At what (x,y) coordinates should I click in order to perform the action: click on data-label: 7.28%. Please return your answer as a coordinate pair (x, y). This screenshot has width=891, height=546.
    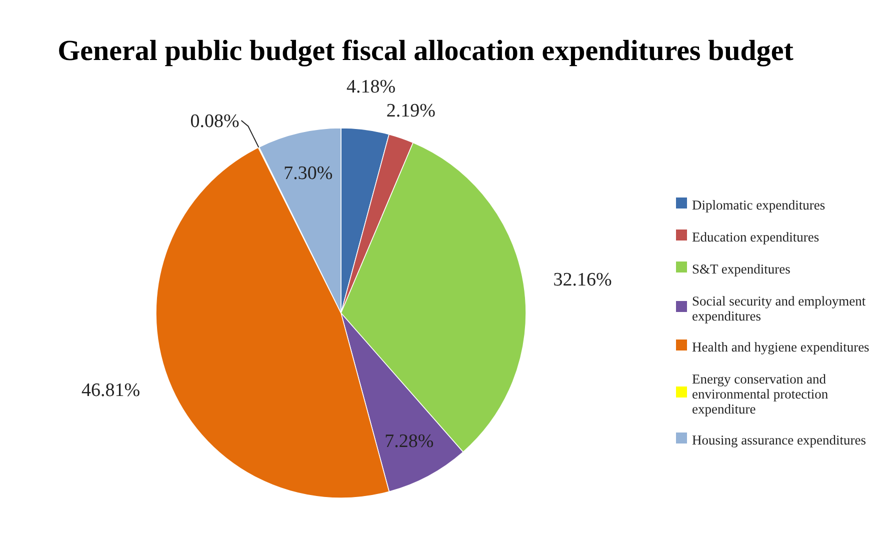
    Looking at the image, I should click on (409, 441).